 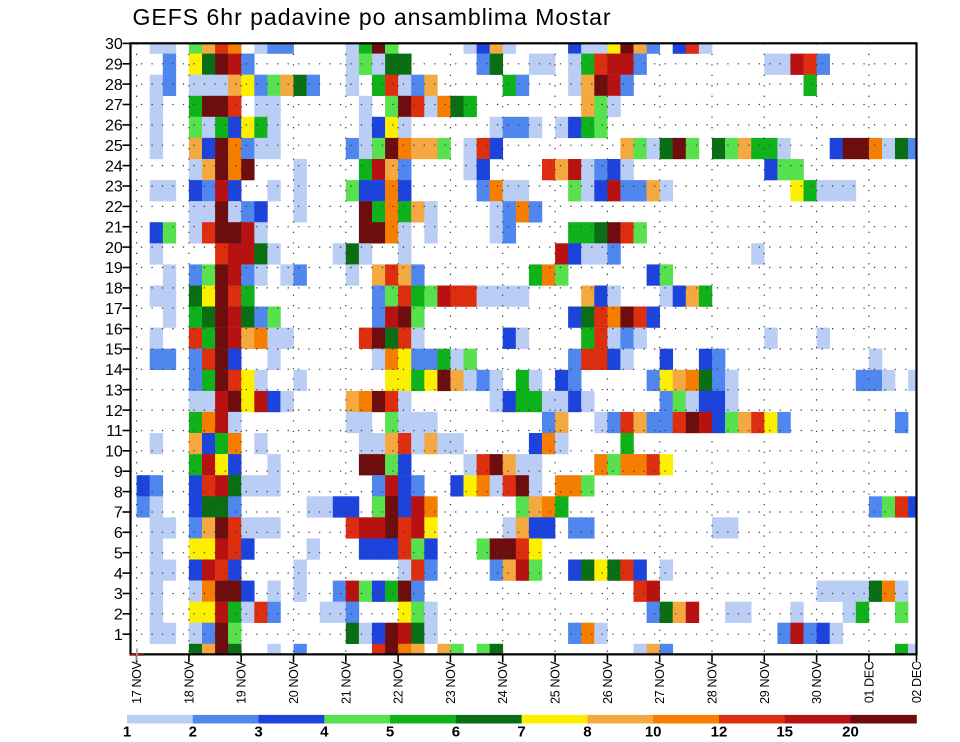 What do you see at coordinates (608, 681) in the screenshot?
I see `svg-text: 26 NOV` at bounding box center [608, 681].